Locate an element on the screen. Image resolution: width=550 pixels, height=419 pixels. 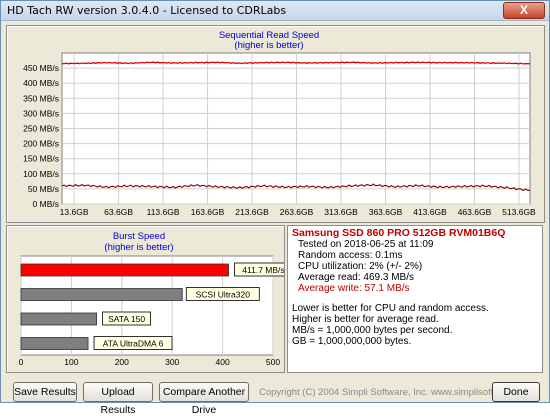
burst-x-tick-label: 0 is located at coordinates (21, 362).